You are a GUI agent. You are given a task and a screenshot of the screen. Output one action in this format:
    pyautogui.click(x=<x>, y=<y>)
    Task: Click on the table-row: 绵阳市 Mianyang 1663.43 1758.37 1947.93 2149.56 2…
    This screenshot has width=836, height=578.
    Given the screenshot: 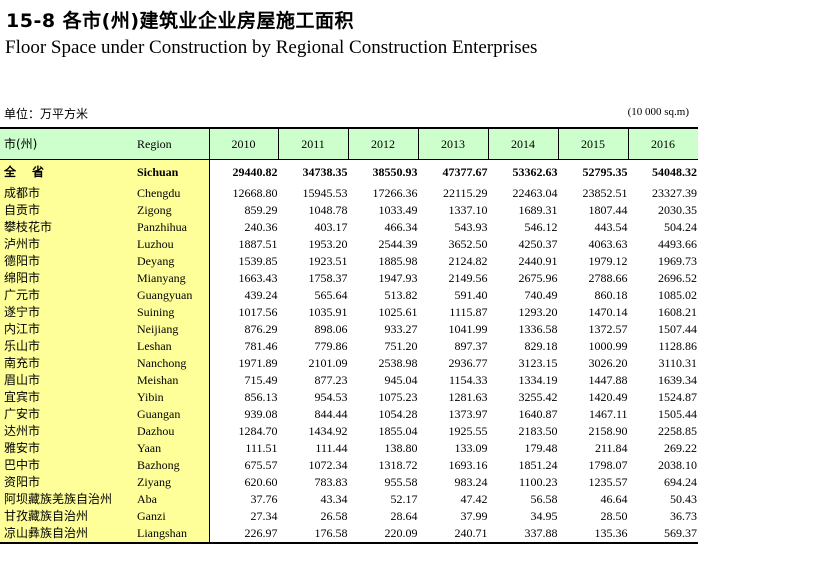 What is the action you would take?
    pyautogui.click(x=349, y=278)
    